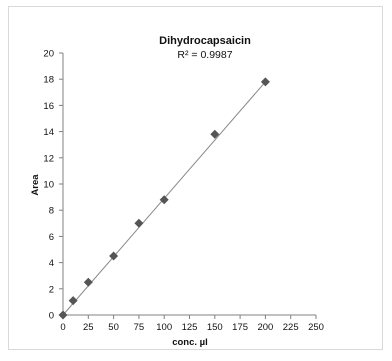 This screenshot has height=361, width=392. Describe the element at coordinates (48, 80) in the screenshot. I see `y-tick-label: 18` at that location.